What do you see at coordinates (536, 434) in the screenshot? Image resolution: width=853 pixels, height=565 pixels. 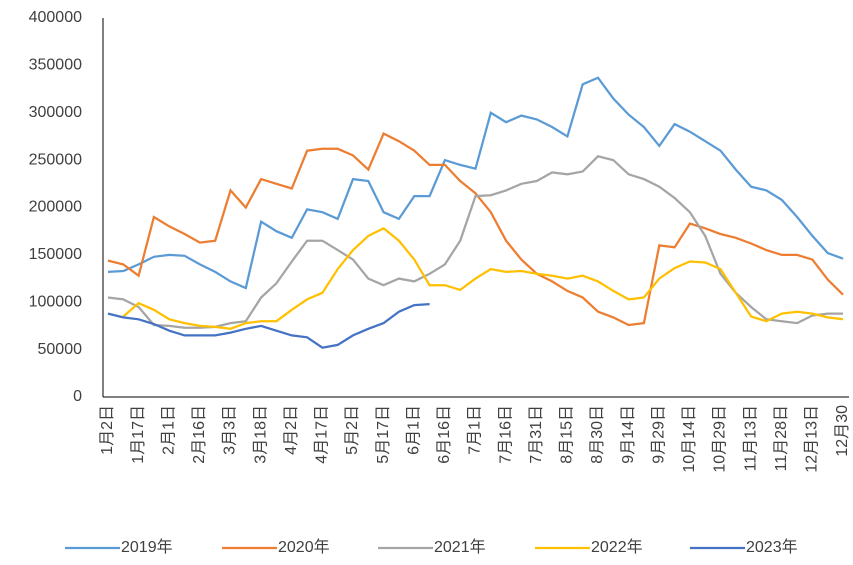 I see `x-tick-label: 7月31日` at bounding box center [536, 434].